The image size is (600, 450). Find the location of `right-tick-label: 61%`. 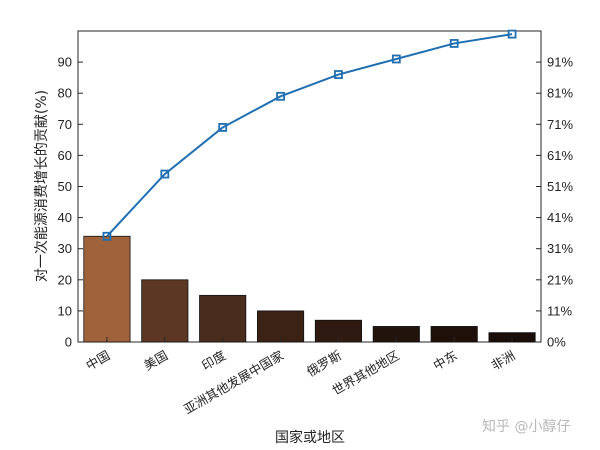

right-tick-label: 61% is located at coordinates (560, 155).